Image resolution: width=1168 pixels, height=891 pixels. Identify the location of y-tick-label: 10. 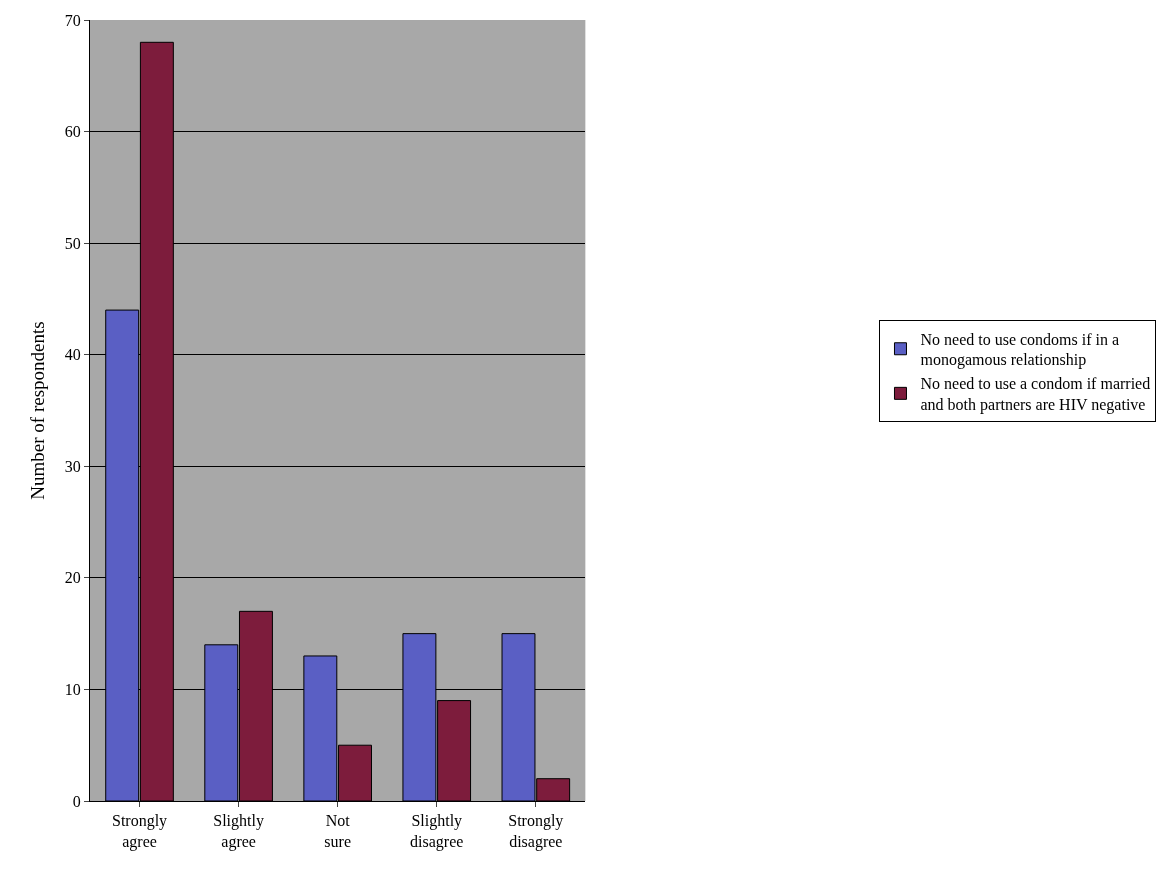
(72, 690).